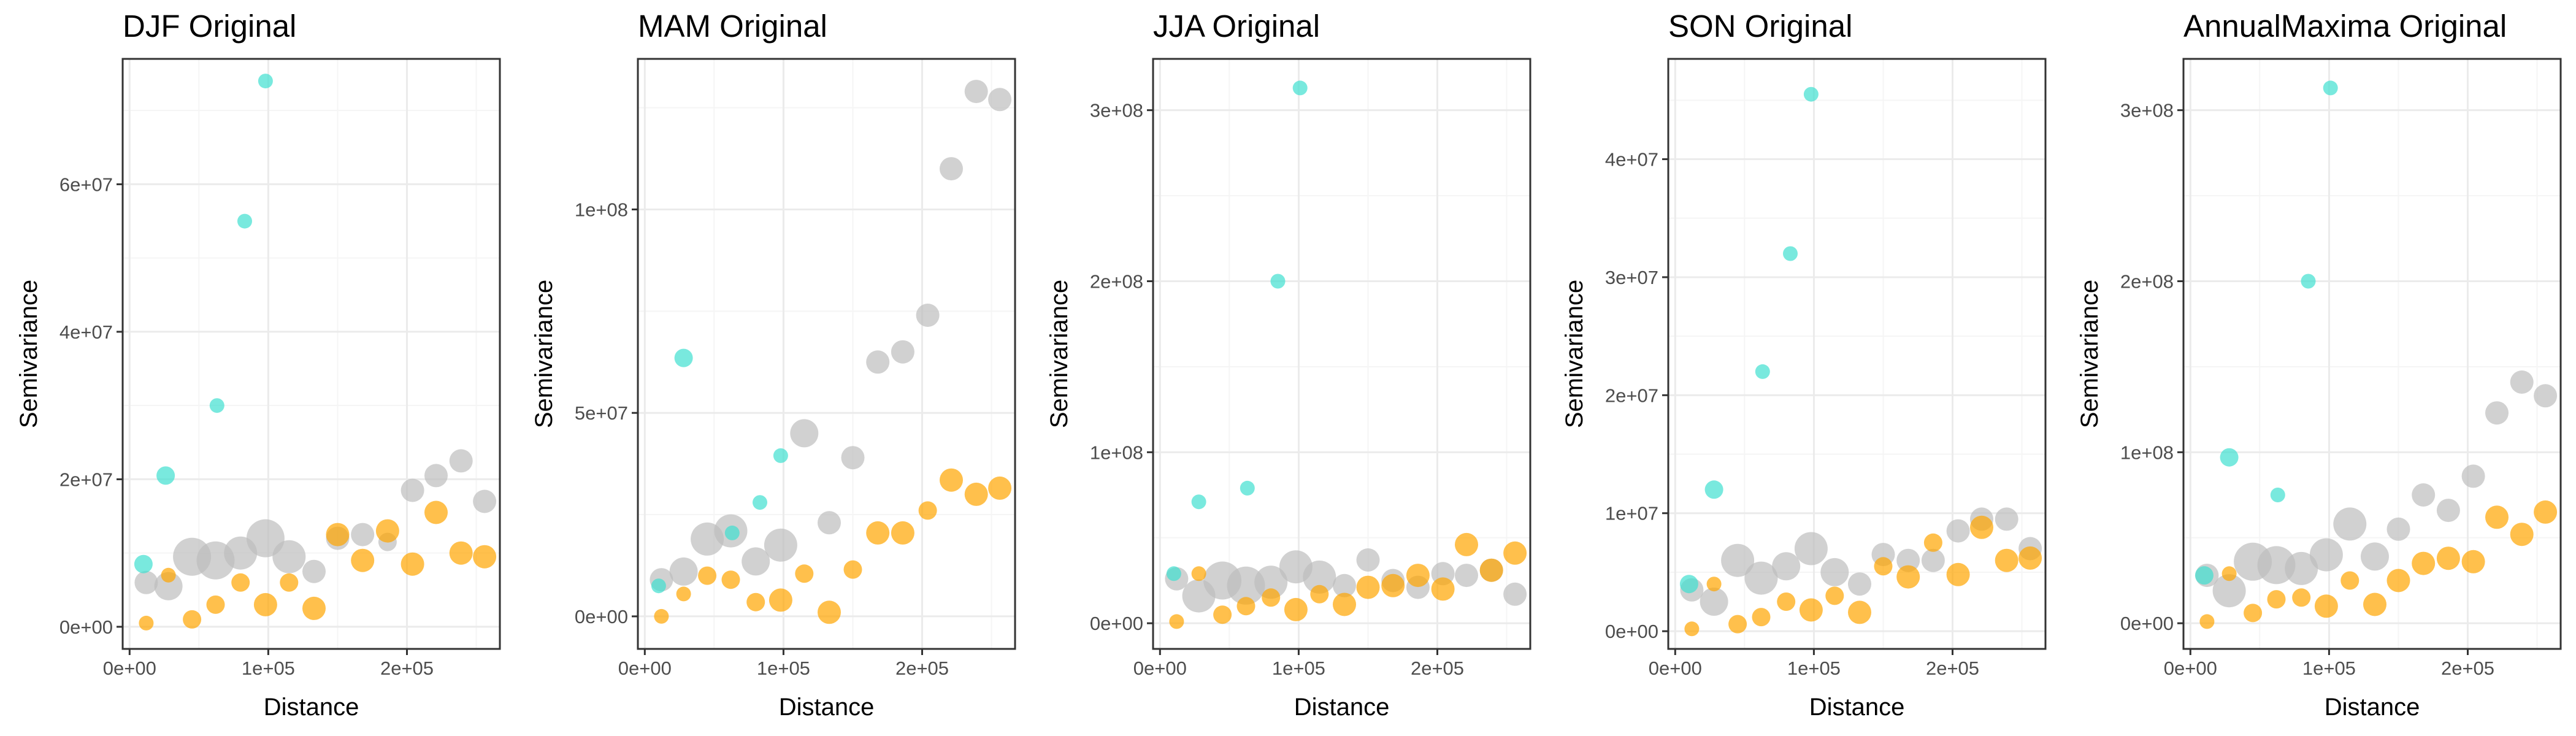 The height and width of the screenshot is (736, 2576). What do you see at coordinates (28, 354) in the screenshot?
I see `y-axis-title: Semivariance` at bounding box center [28, 354].